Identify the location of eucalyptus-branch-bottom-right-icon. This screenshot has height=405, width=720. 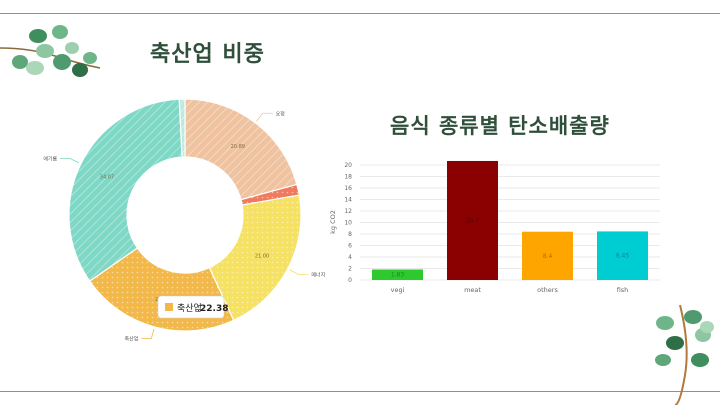
(684, 355).